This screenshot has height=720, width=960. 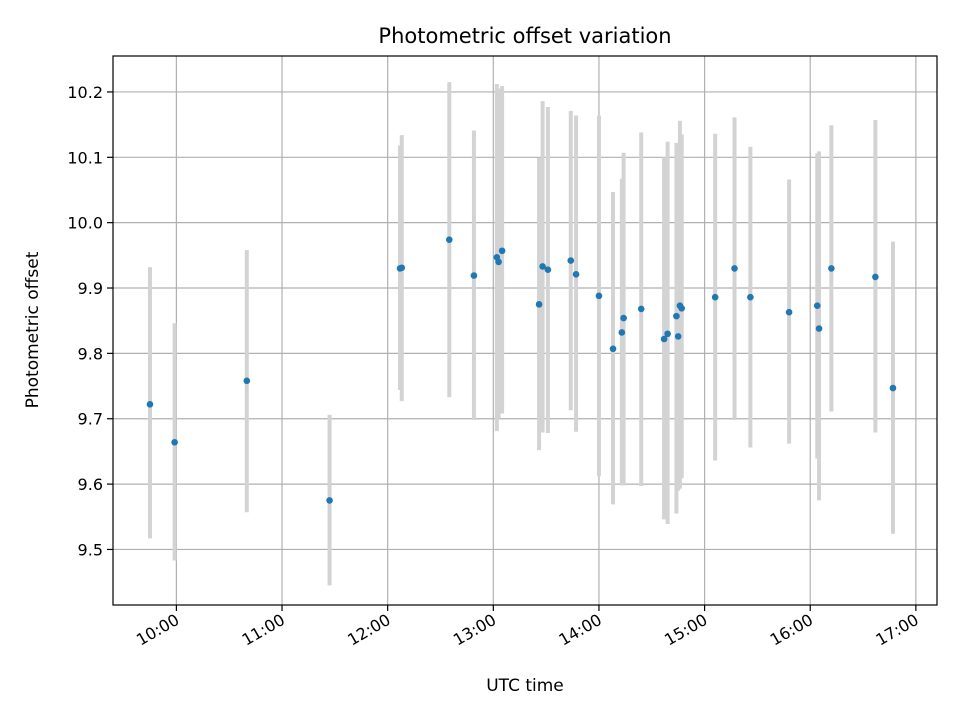 What do you see at coordinates (474, 630) in the screenshot?
I see `x-tick-label: 13:00` at bounding box center [474, 630].